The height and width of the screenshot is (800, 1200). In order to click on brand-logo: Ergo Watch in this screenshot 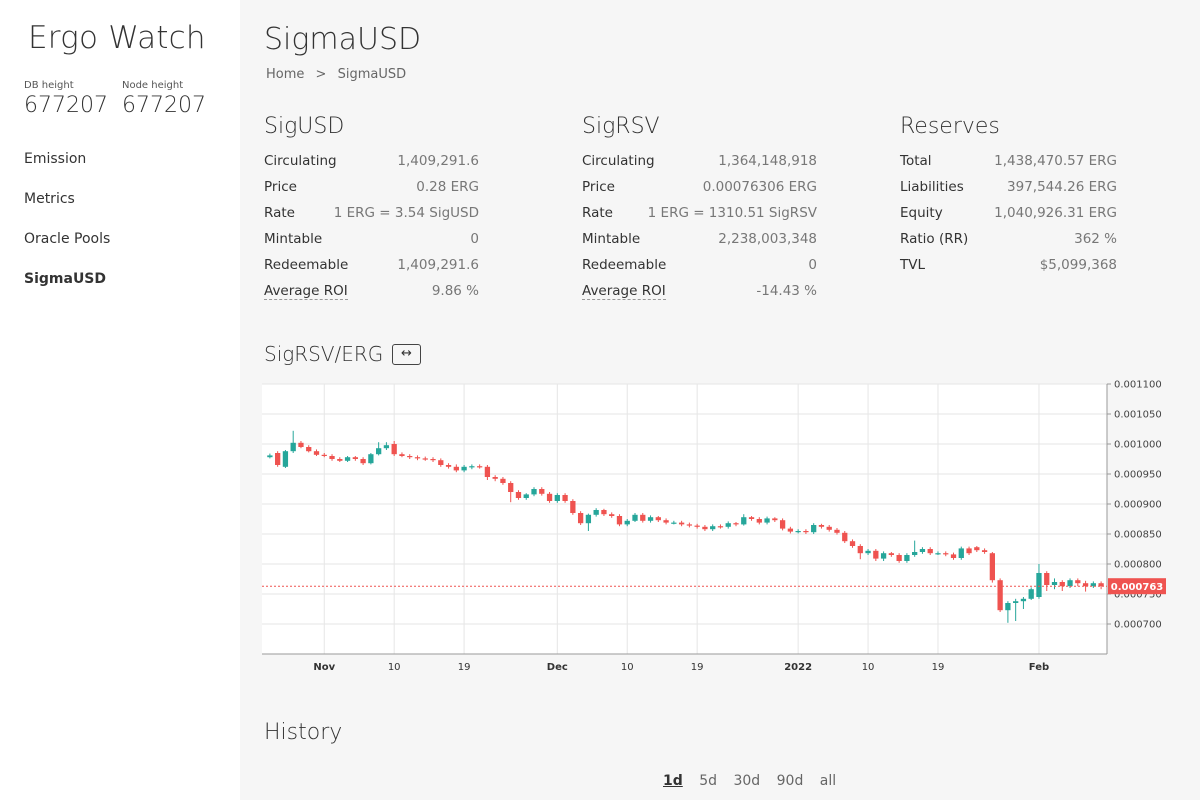, I will do `click(117, 38)`.